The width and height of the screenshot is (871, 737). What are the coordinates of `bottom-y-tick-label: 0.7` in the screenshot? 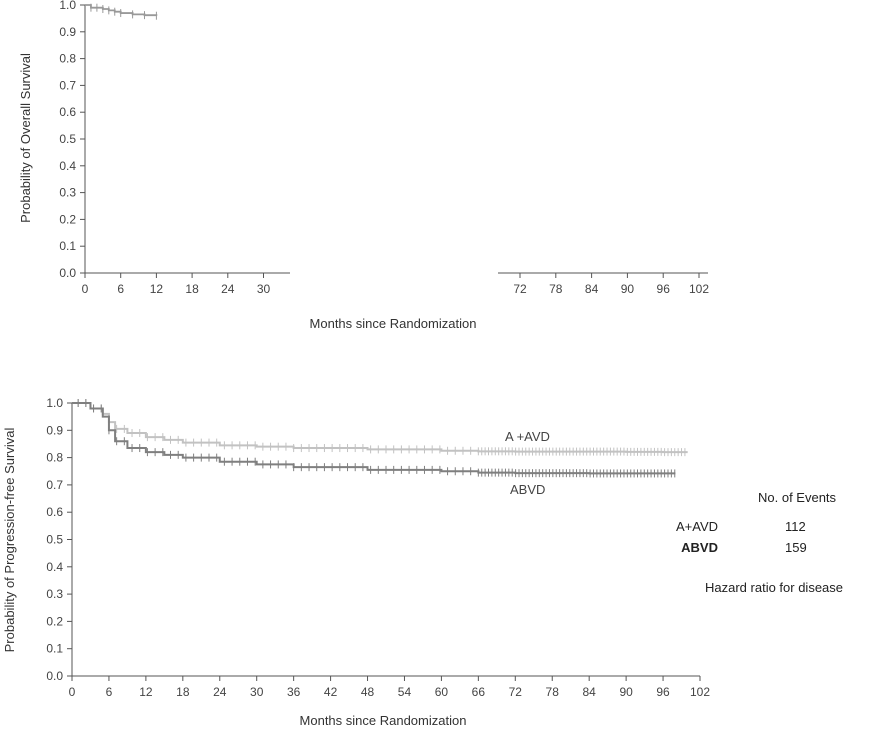 It's located at (54, 485).